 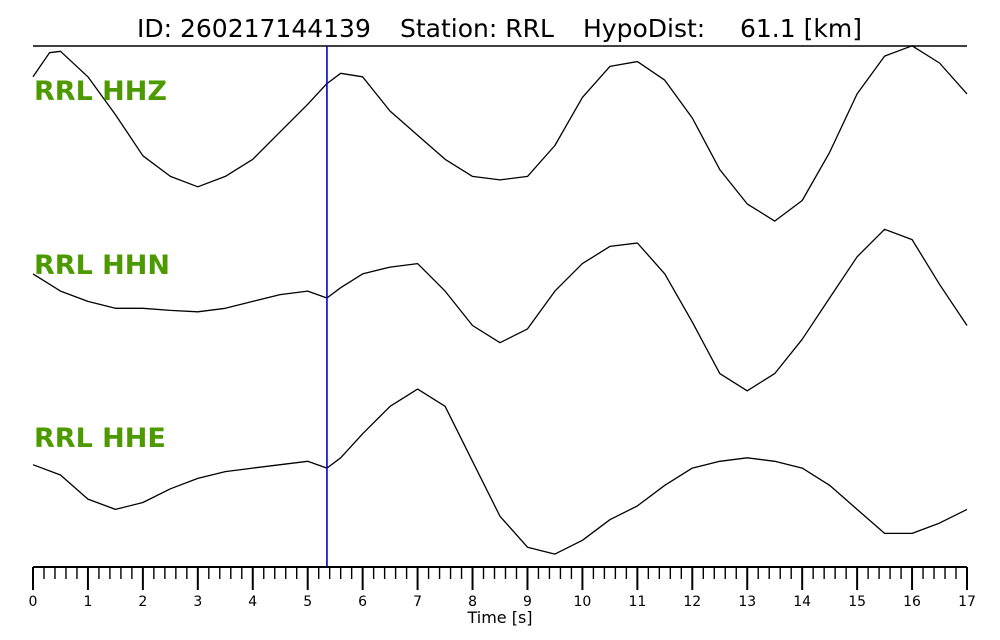 I want to click on x-tick-label: 13, so click(x=747, y=602).